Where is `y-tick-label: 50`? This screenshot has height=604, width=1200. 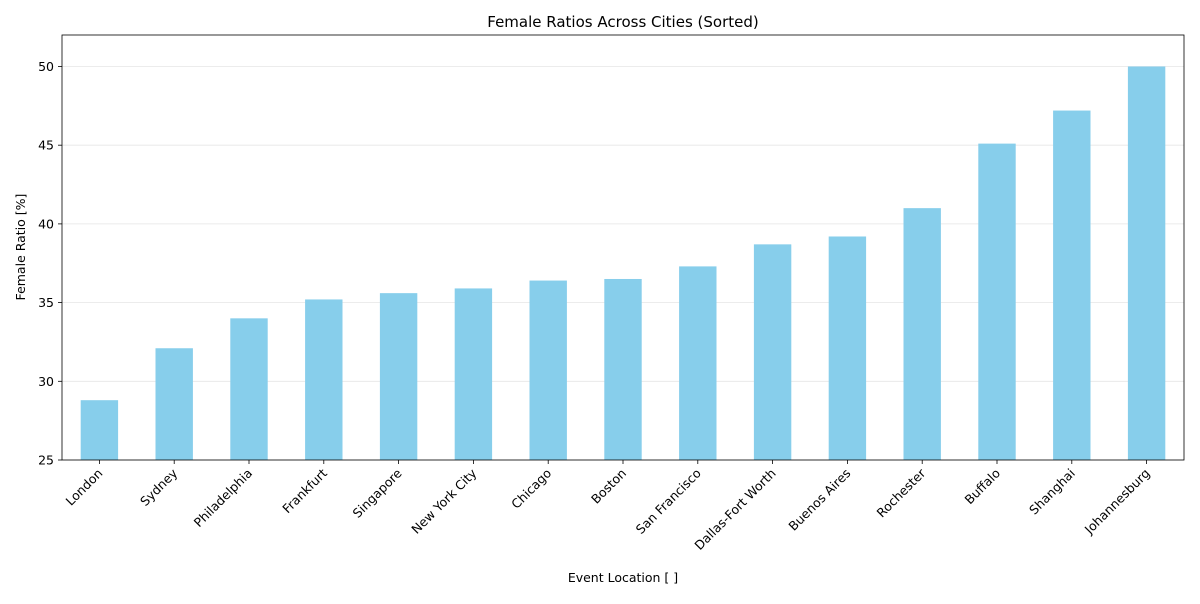 y-tick-label: 50 is located at coordinates (46, 66).